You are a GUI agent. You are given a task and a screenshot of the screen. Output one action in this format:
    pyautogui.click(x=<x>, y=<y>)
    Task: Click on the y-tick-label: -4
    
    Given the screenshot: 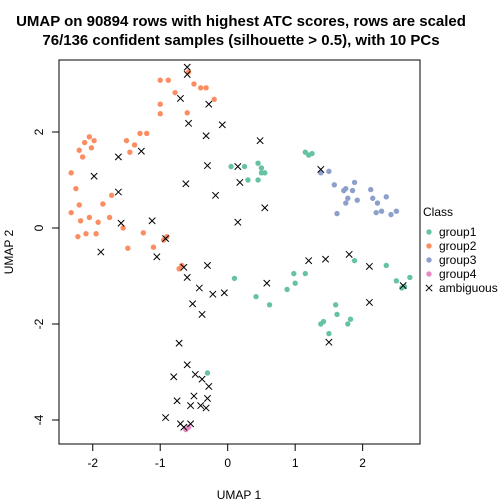 What is the action you would take?
    pyautogui.click(x=39, y=419)
    